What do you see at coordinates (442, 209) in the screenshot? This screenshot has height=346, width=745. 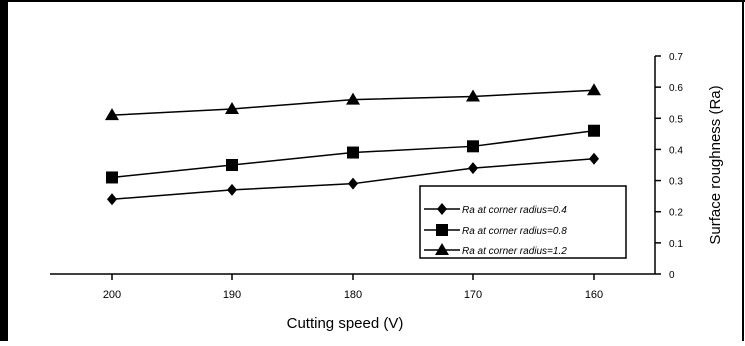 I see `legend-marker-diamond` at bounding box center [442, 209].